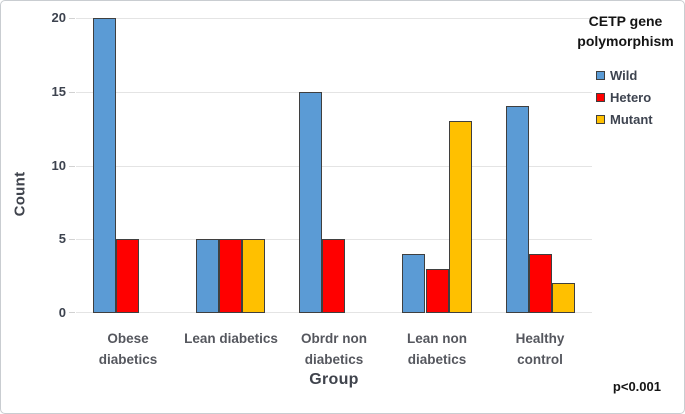 The image size is (685, 414). Describe the element at coordinates (631, 119) in the screenshot. I see `legend-item-label-mutant: Mutant` at that location.